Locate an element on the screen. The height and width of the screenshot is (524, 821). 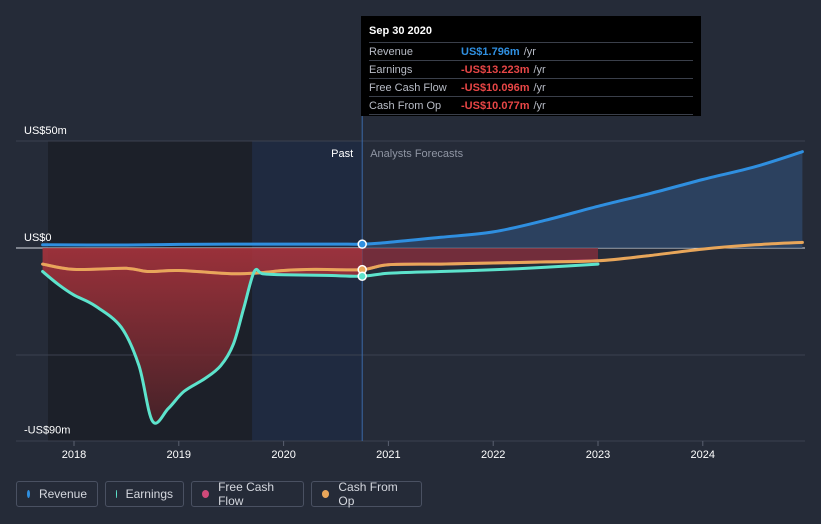
legend-revenue-button: Revenue is located at coordinates (57, 494).